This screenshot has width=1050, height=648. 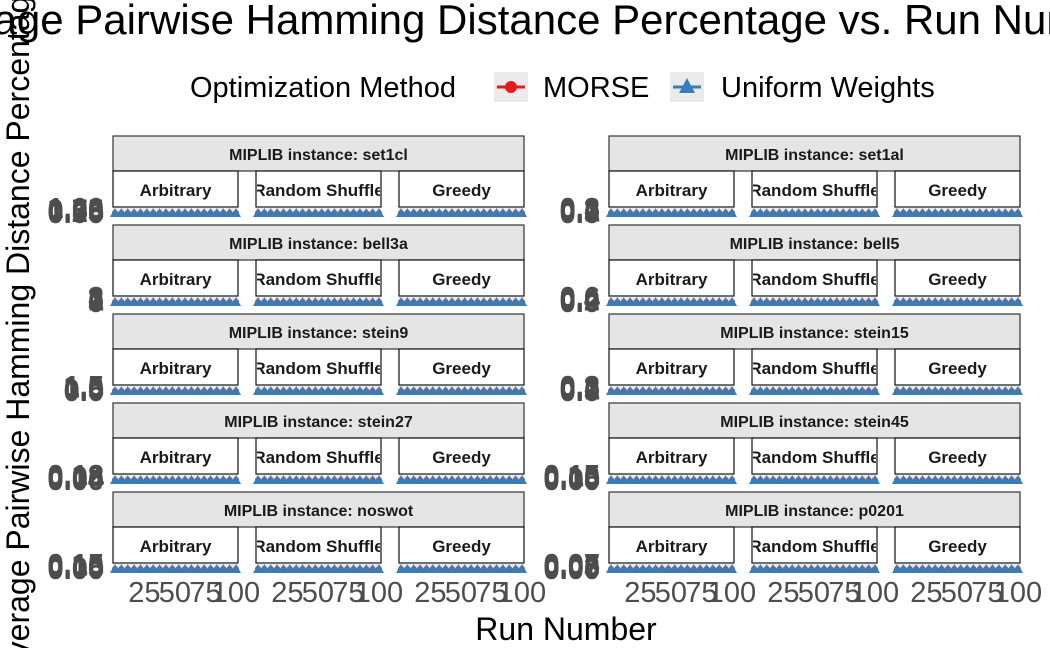 What do you see at coordinates (814, 333) in the screenshot?
I see `instance-strip-label: MIPLIB instance: stein15` at bounding box center [814, 333].